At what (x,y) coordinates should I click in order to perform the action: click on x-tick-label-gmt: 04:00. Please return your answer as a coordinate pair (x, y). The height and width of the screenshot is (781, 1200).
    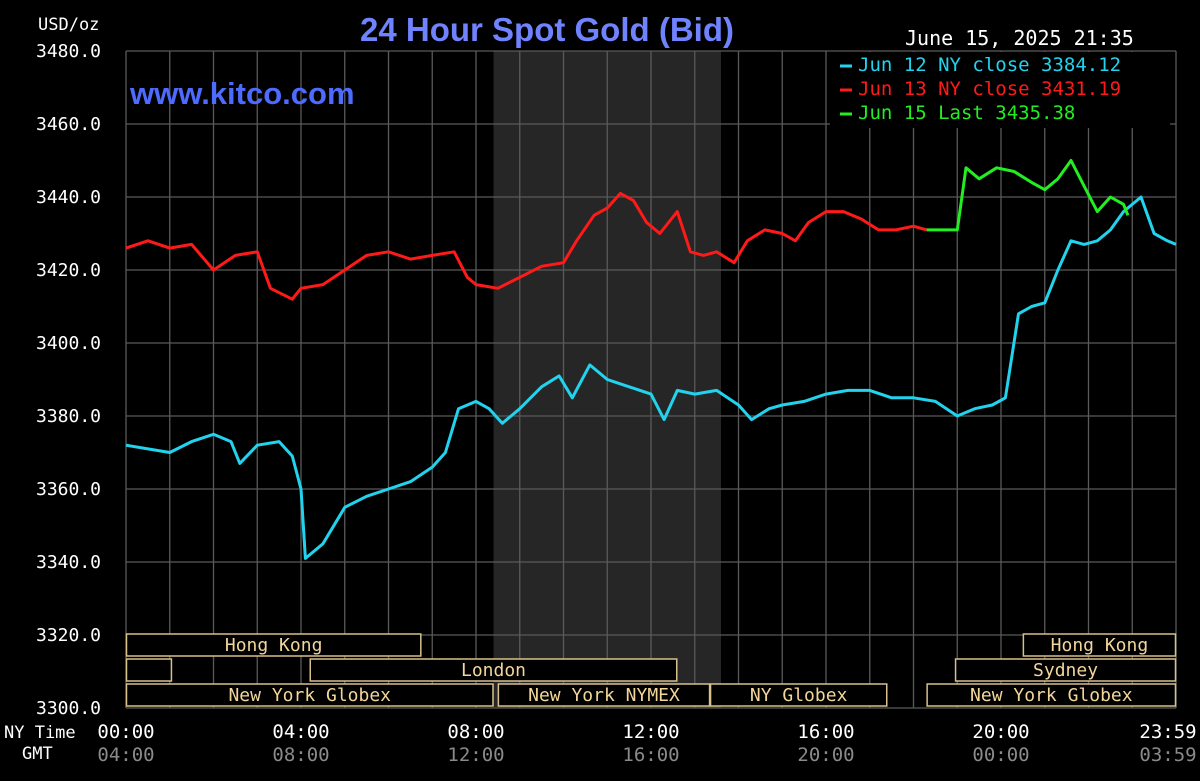
    Looking at the image, I should click on (125, 755).